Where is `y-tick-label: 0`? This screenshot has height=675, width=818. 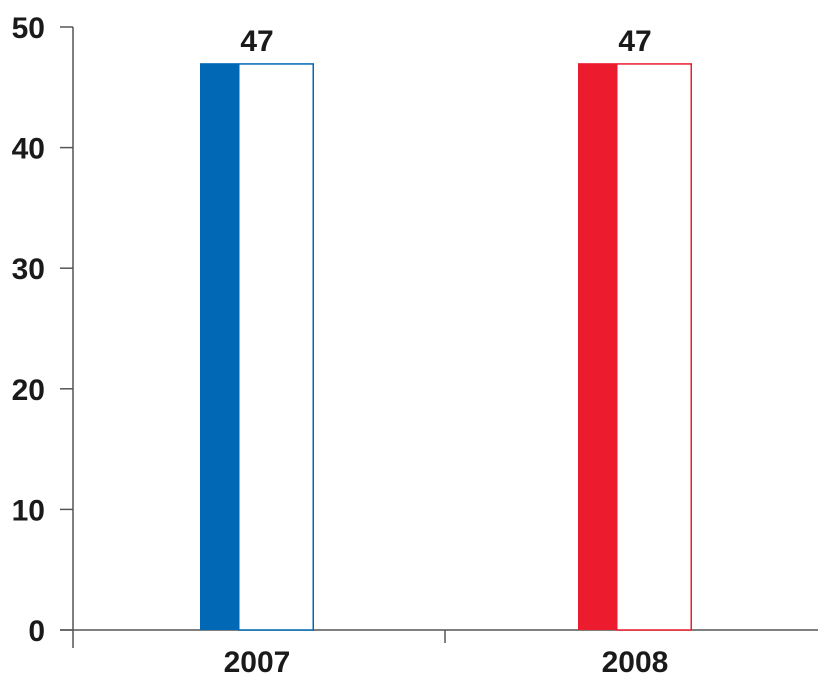
y-tick-label: 0 is located at coordinates (36, 631).